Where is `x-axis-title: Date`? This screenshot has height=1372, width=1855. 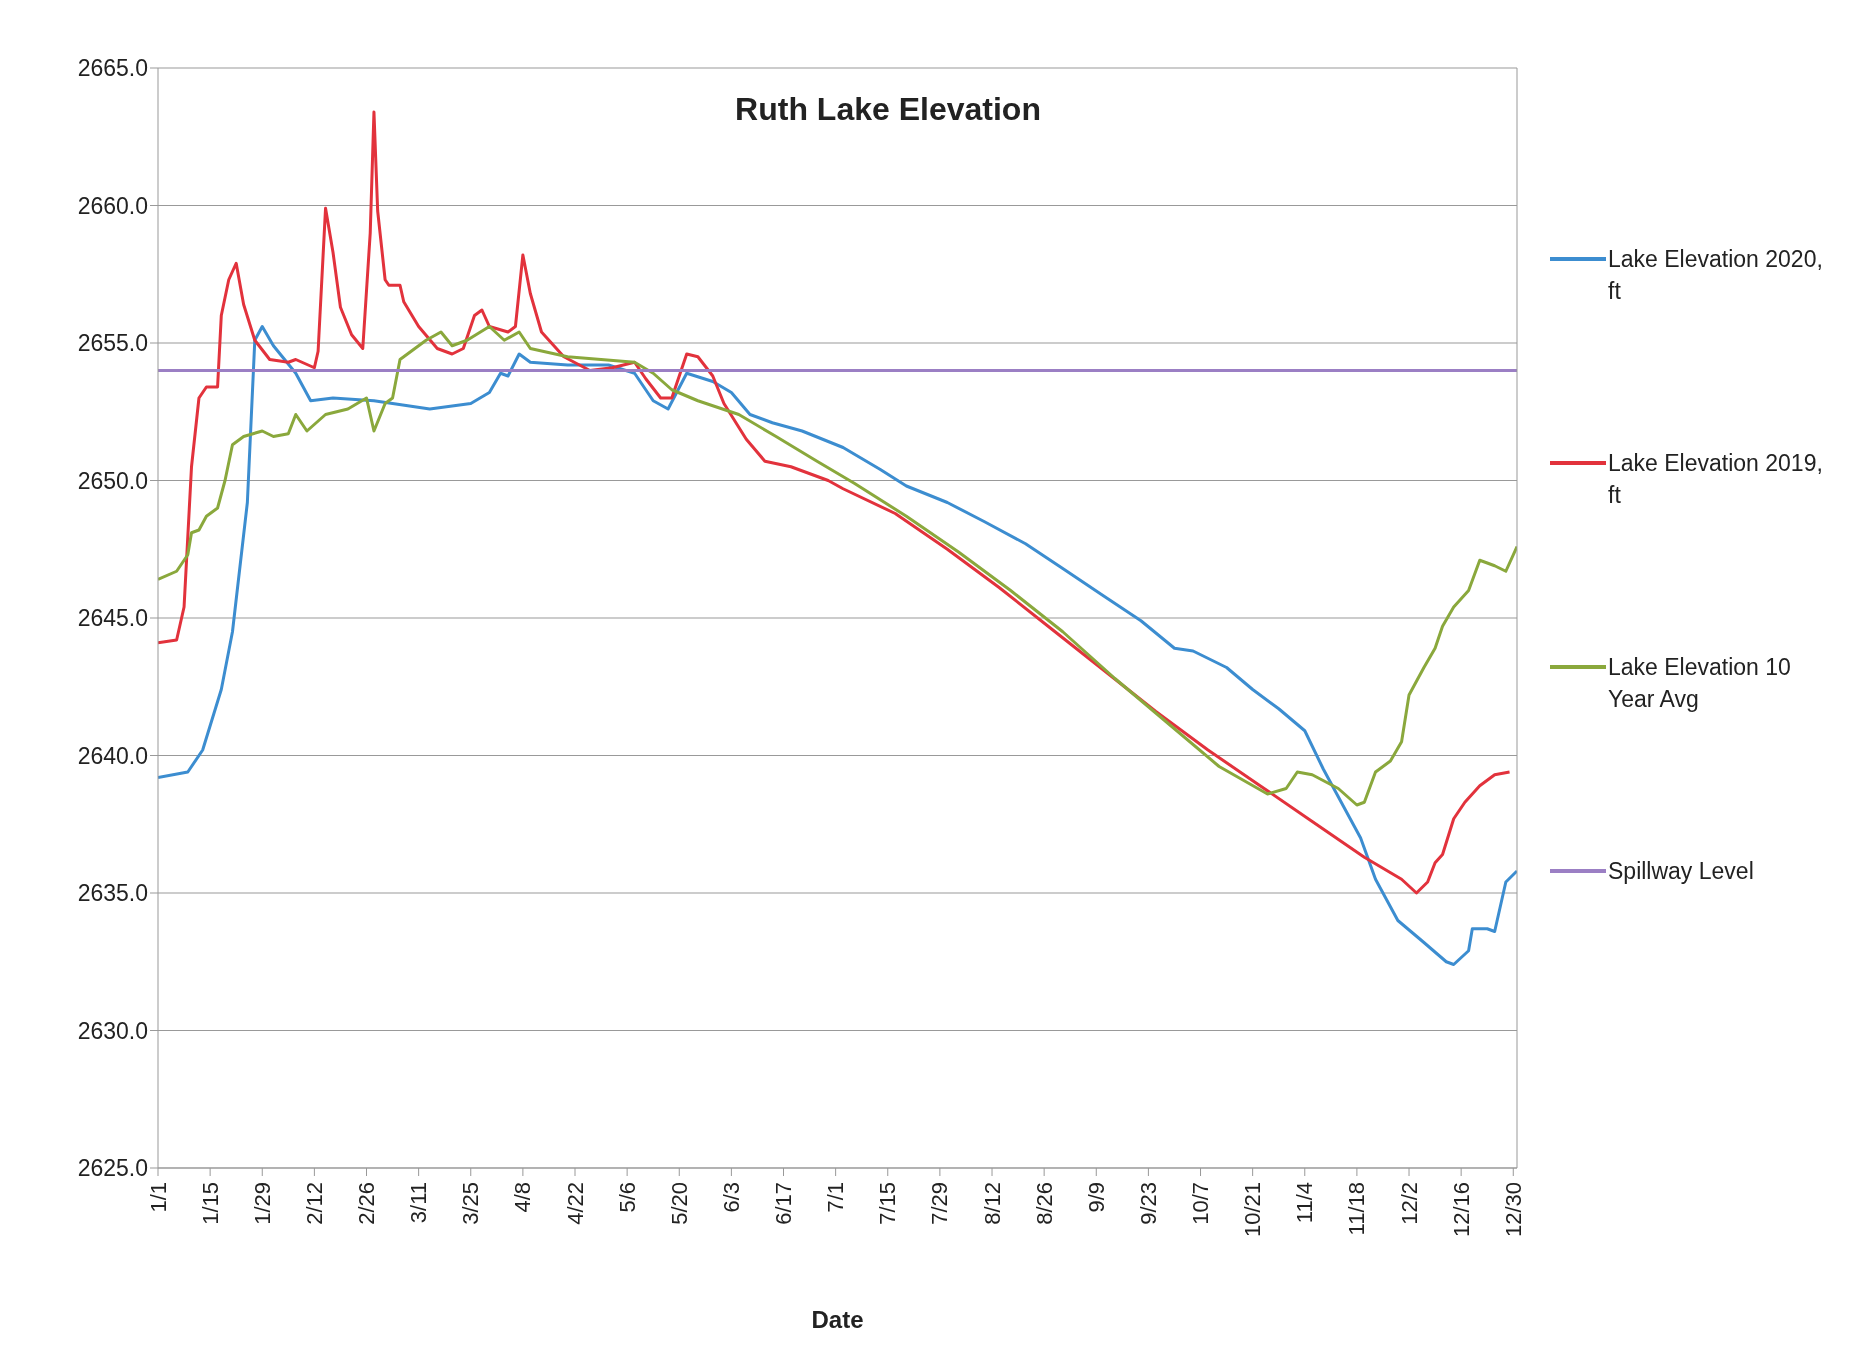
x-axis-title: Date is located at coordinates (837, 1319).